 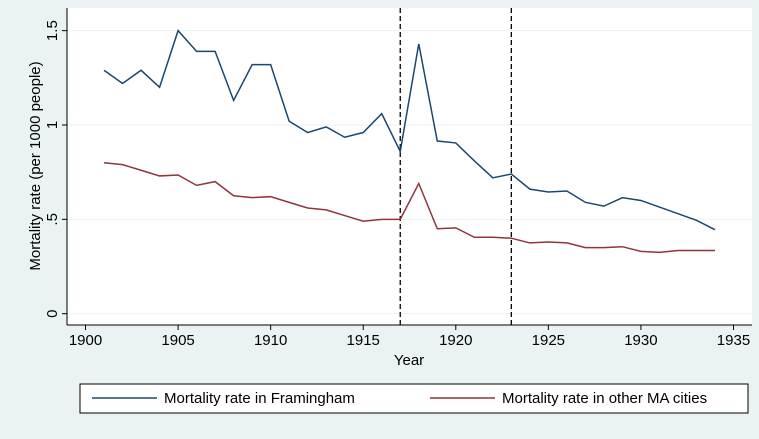 What do you see at coordinates (85, 340) in the screenshot?
I see `x-tick-label: 1900` at bounding box center [85, 340].